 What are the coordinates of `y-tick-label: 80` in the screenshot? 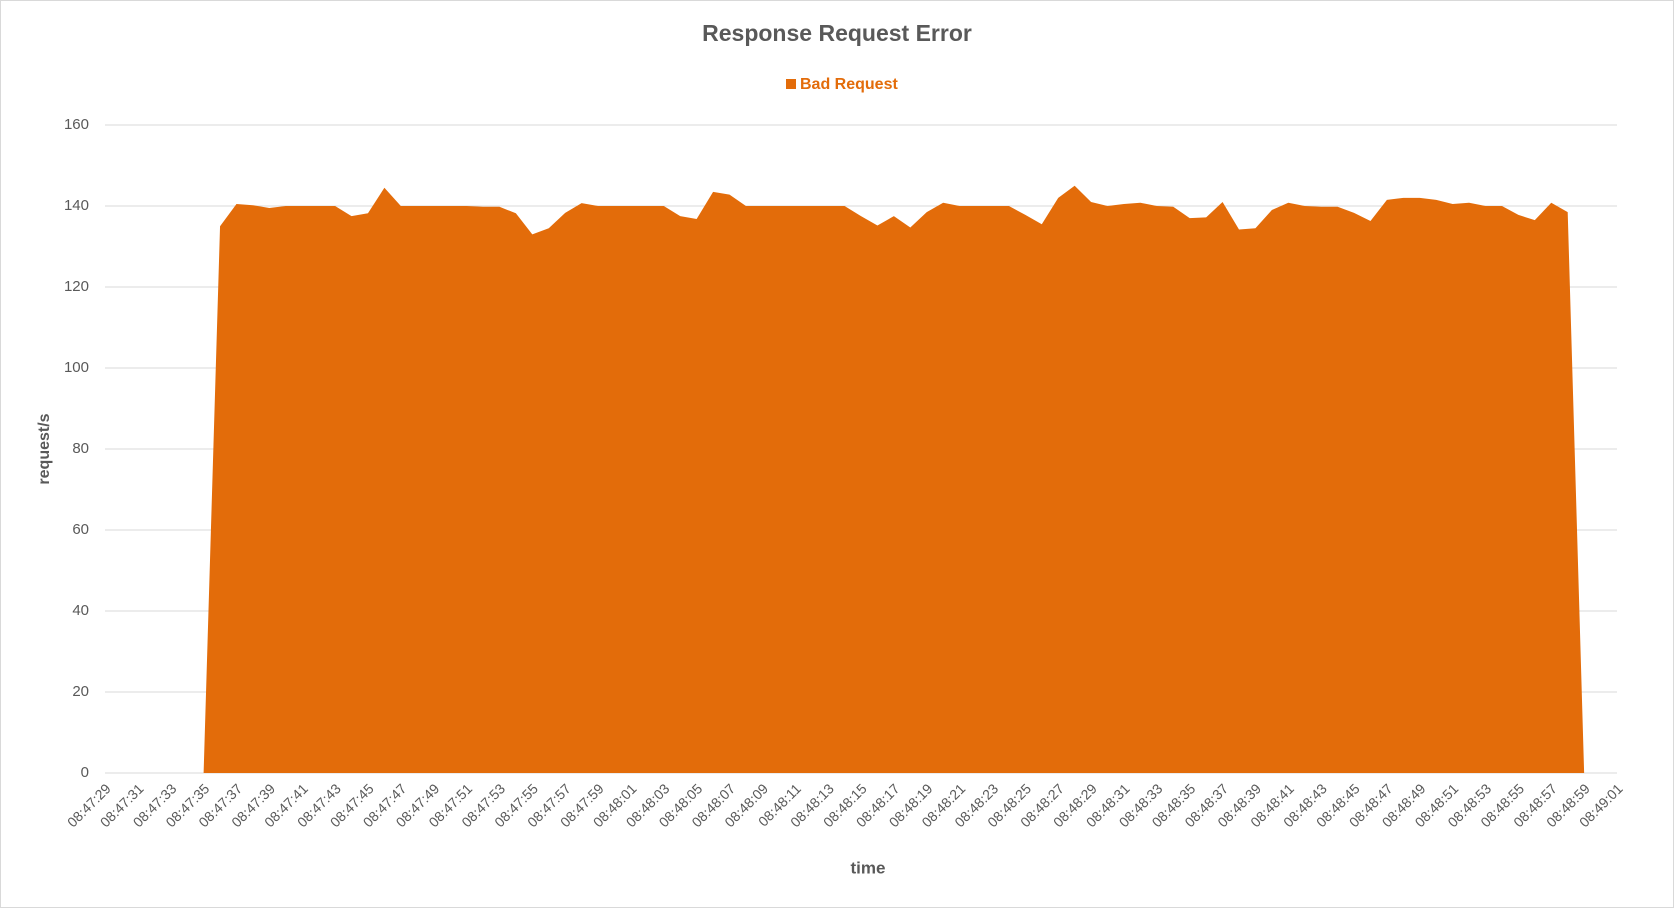 It's located at (80, 448).